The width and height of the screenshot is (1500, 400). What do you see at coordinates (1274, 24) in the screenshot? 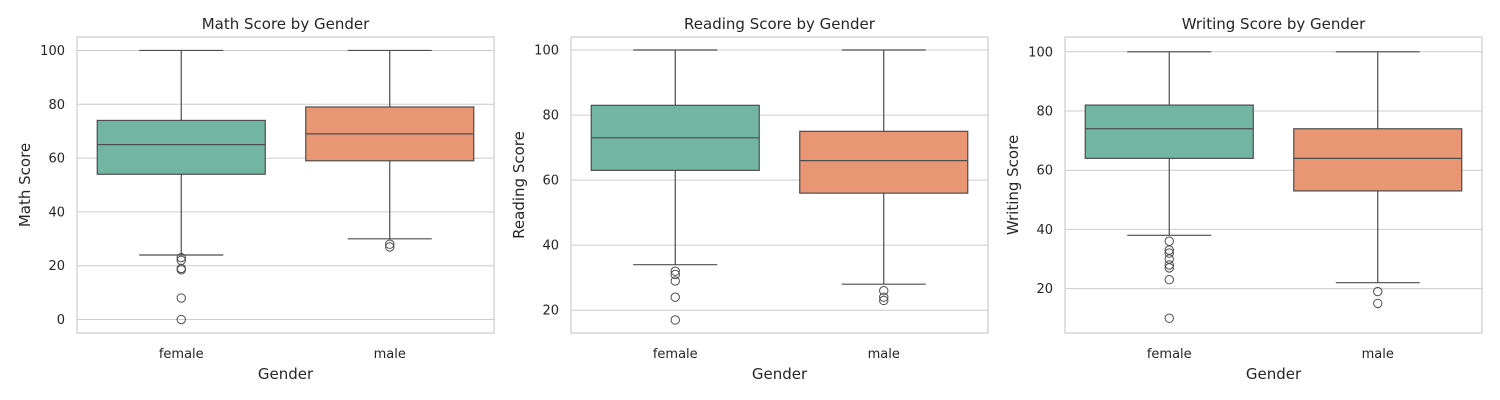
I see `chart-title: Writing Score by Gender` at bounding box center [1274, 24].